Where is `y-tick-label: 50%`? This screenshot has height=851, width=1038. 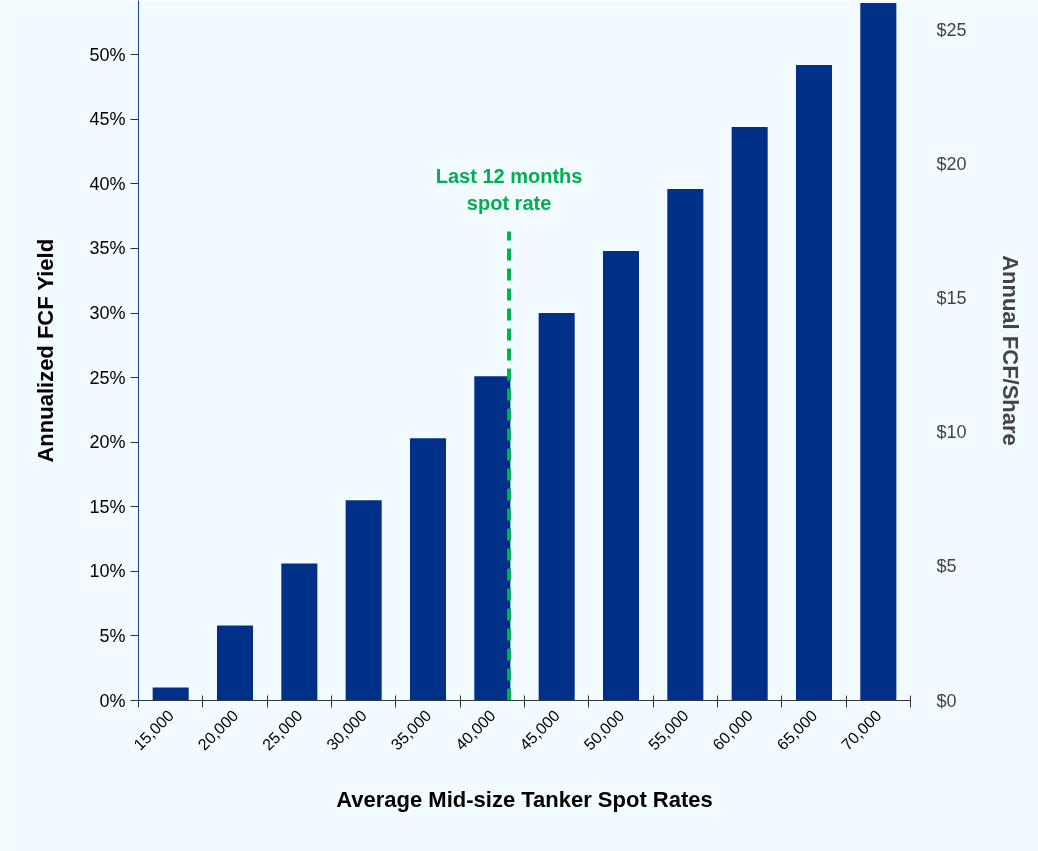 y-tick-label: 50% is located at coordinates (107, 54).